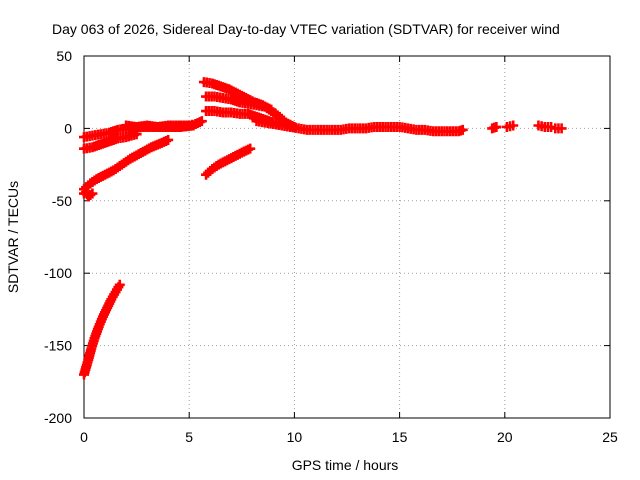 The image size is (640, 480). What do you see at coordinates (58, 346) in the screenshot?
I see `y-tick-label: -150` at bounding box center [58, 346].